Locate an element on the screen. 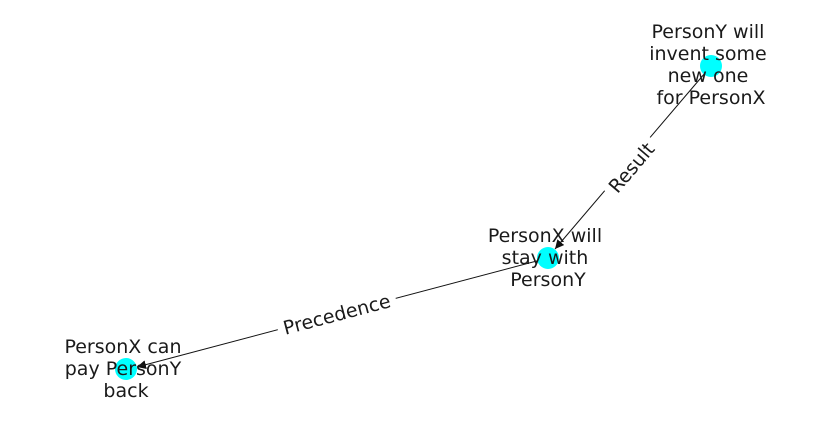  node-label-line: pay PersonY is located at coordinates (123, 369).